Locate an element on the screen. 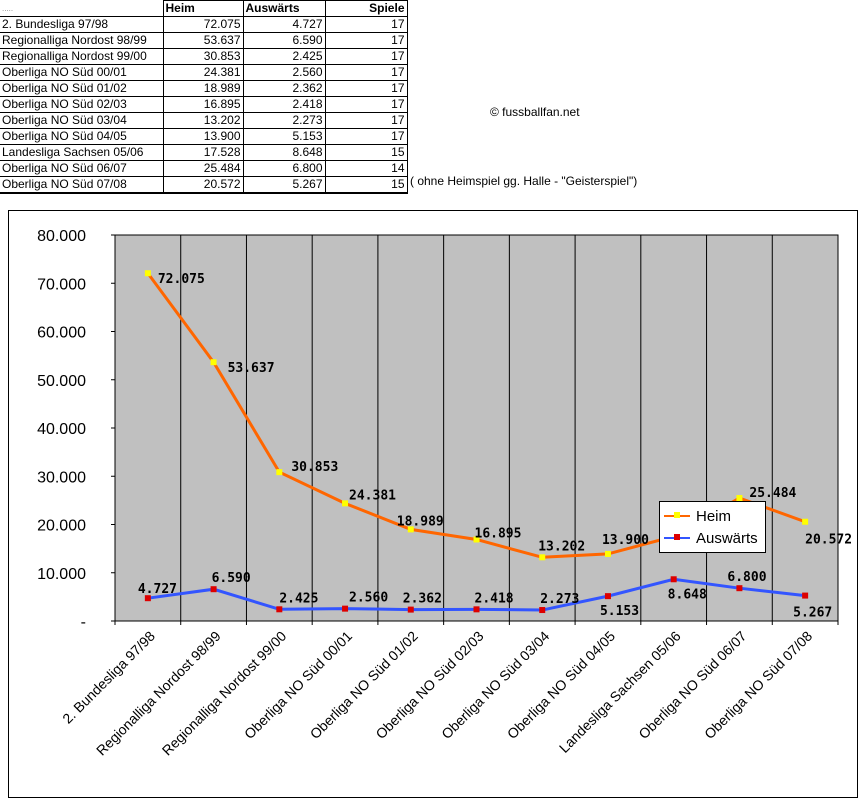 The height and width of the screenshot is (808, 867). legend-label-heim: Heim is located at coordinates (714, 516).